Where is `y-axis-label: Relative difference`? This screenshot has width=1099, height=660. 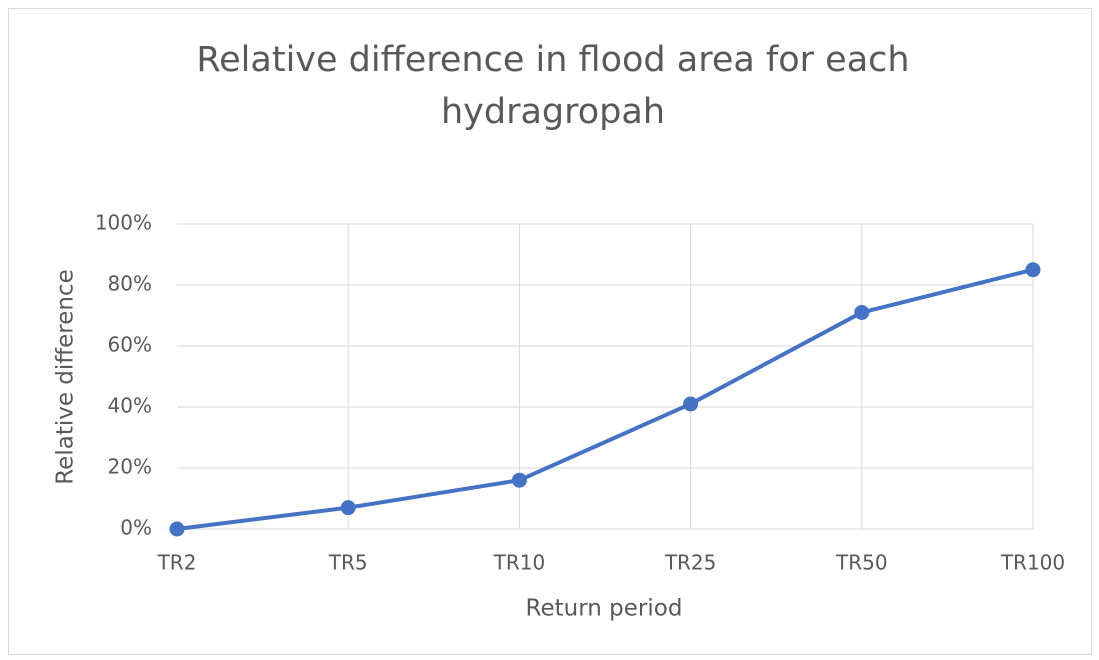 y-axis-label: Relative difference is located at coordinates (66, 377).